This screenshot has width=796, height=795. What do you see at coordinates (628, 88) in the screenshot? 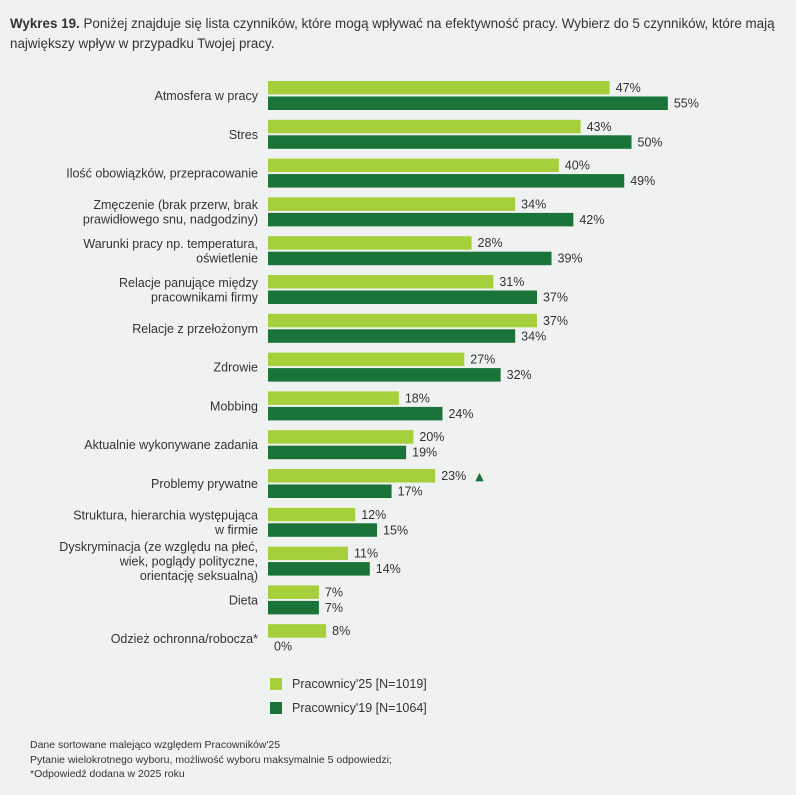
I see `data-label-series1: 47%` at bounding box center [628, 88].